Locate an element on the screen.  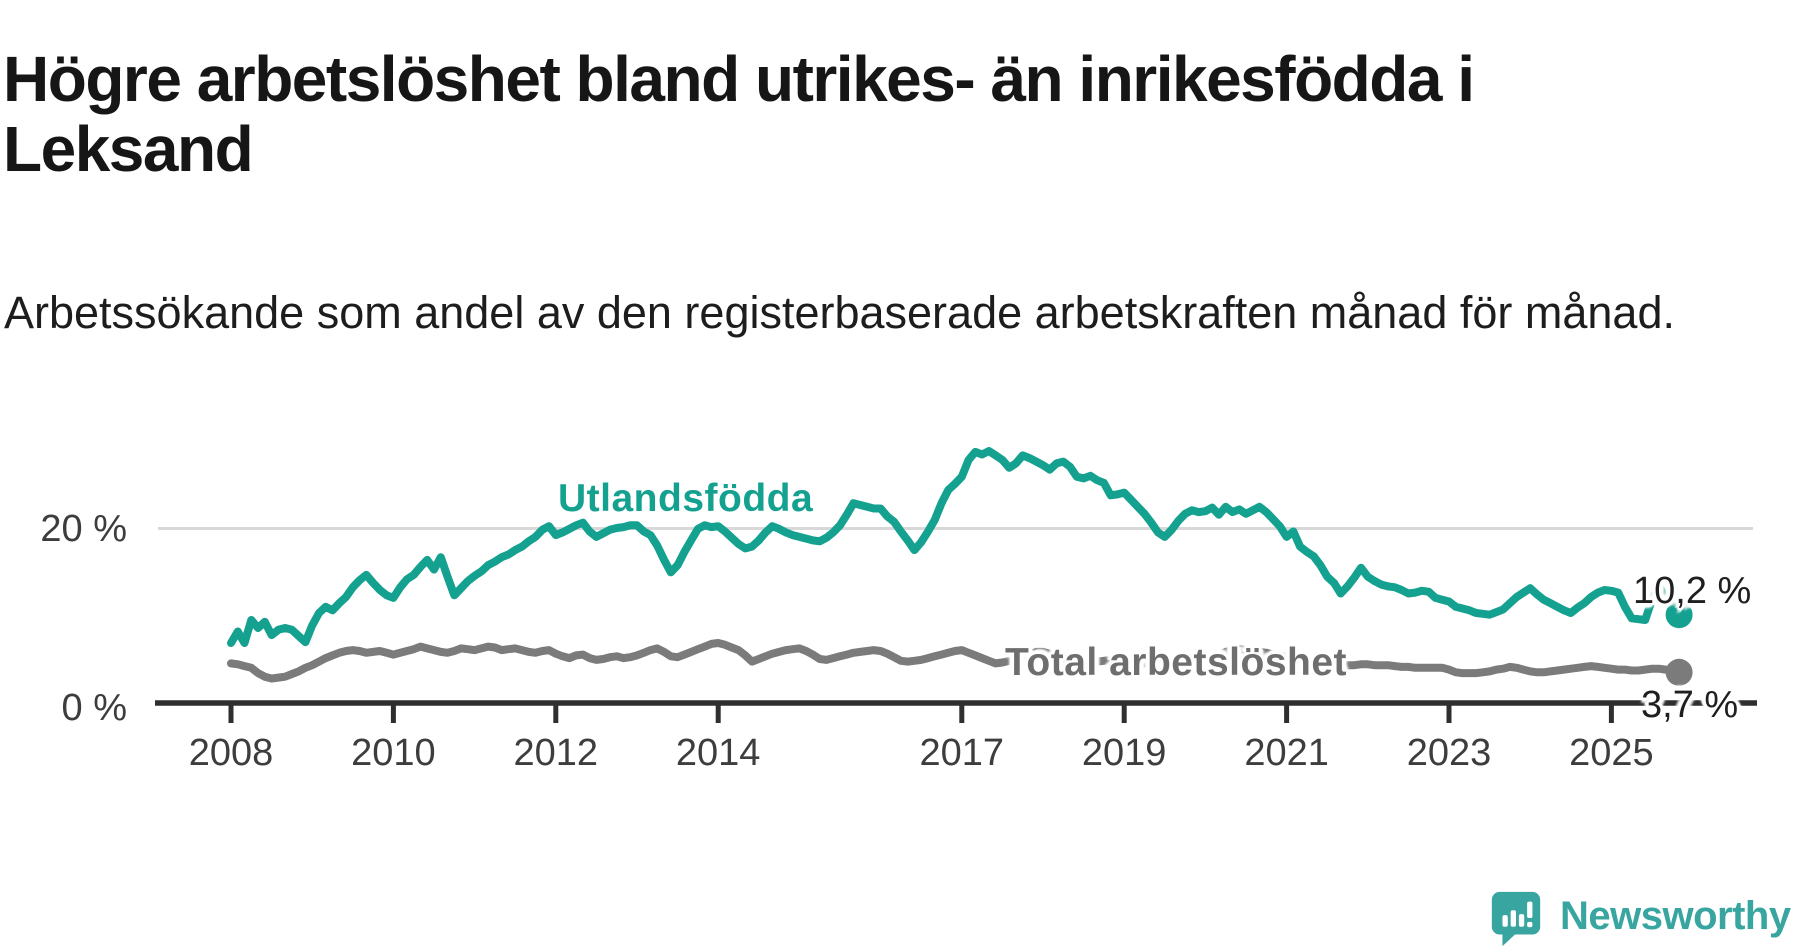
x-tick-label: 2008 is located at coordinates (231, 753).